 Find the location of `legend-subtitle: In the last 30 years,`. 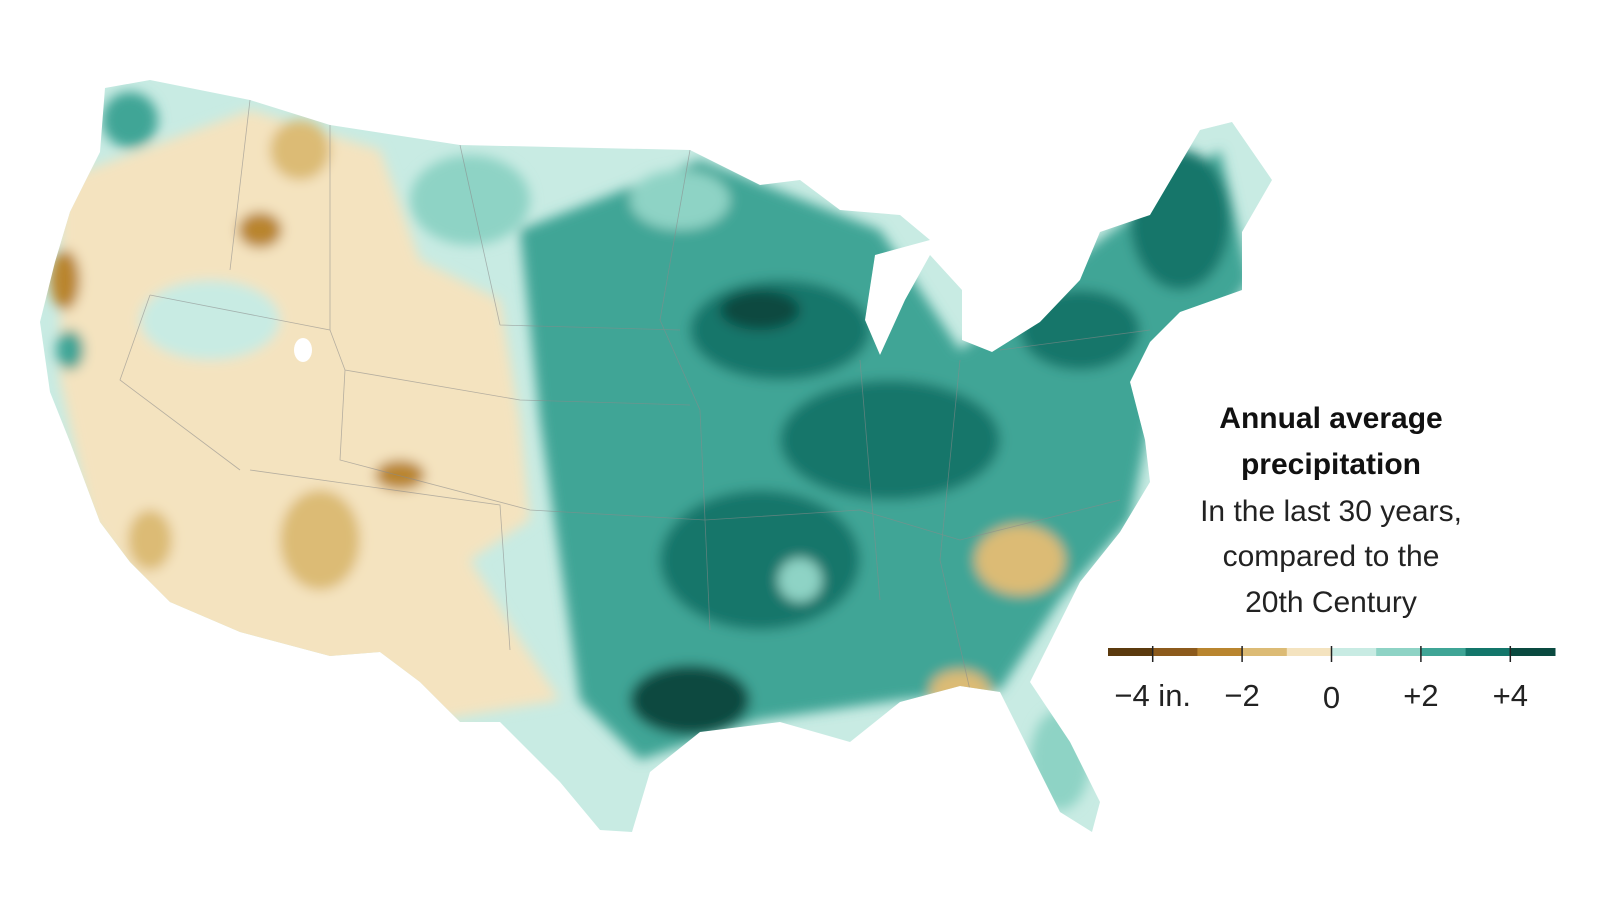

legend-subtitle: In the last 30 years, is located at coordinates (1331, 511).